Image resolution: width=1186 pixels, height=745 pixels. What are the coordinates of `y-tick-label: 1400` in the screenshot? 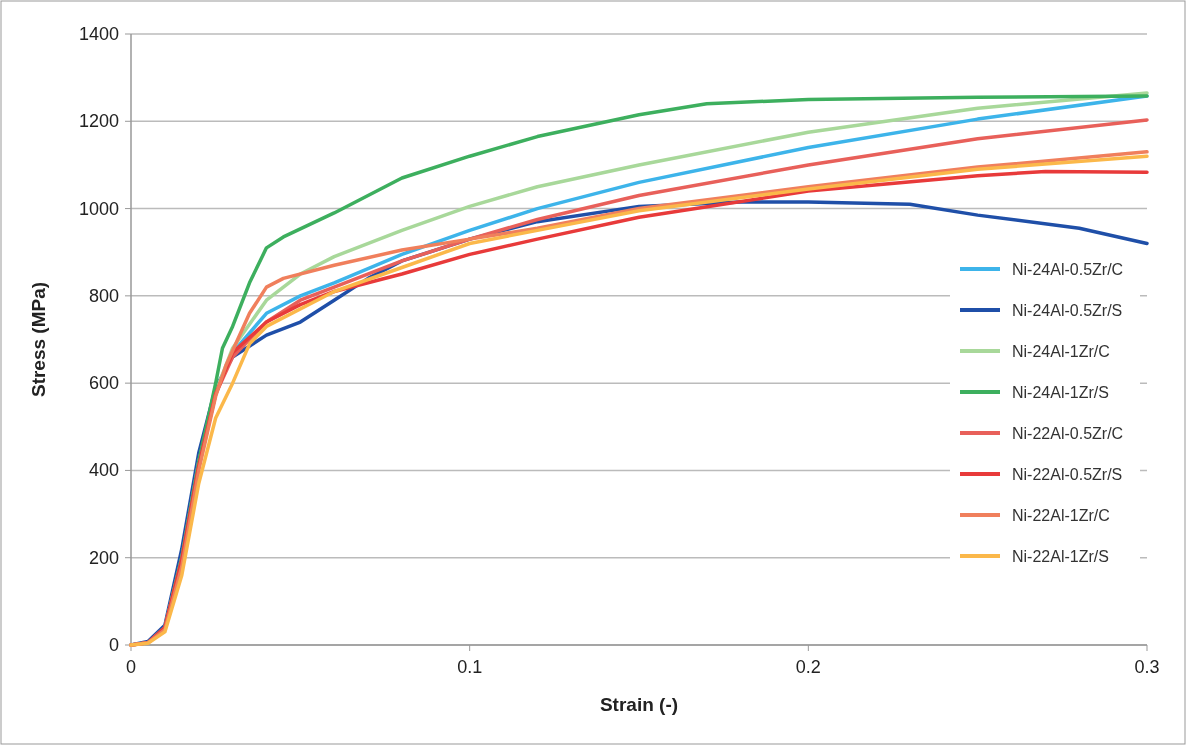 It's located at (98, 34).